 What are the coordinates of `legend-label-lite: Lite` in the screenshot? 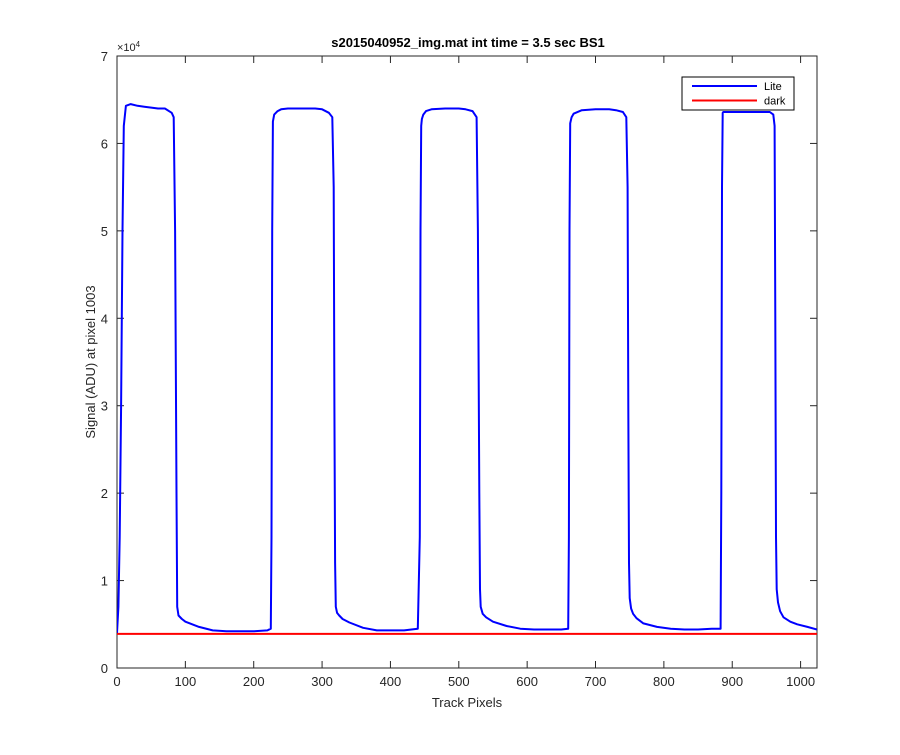 It's located at (773, 87).